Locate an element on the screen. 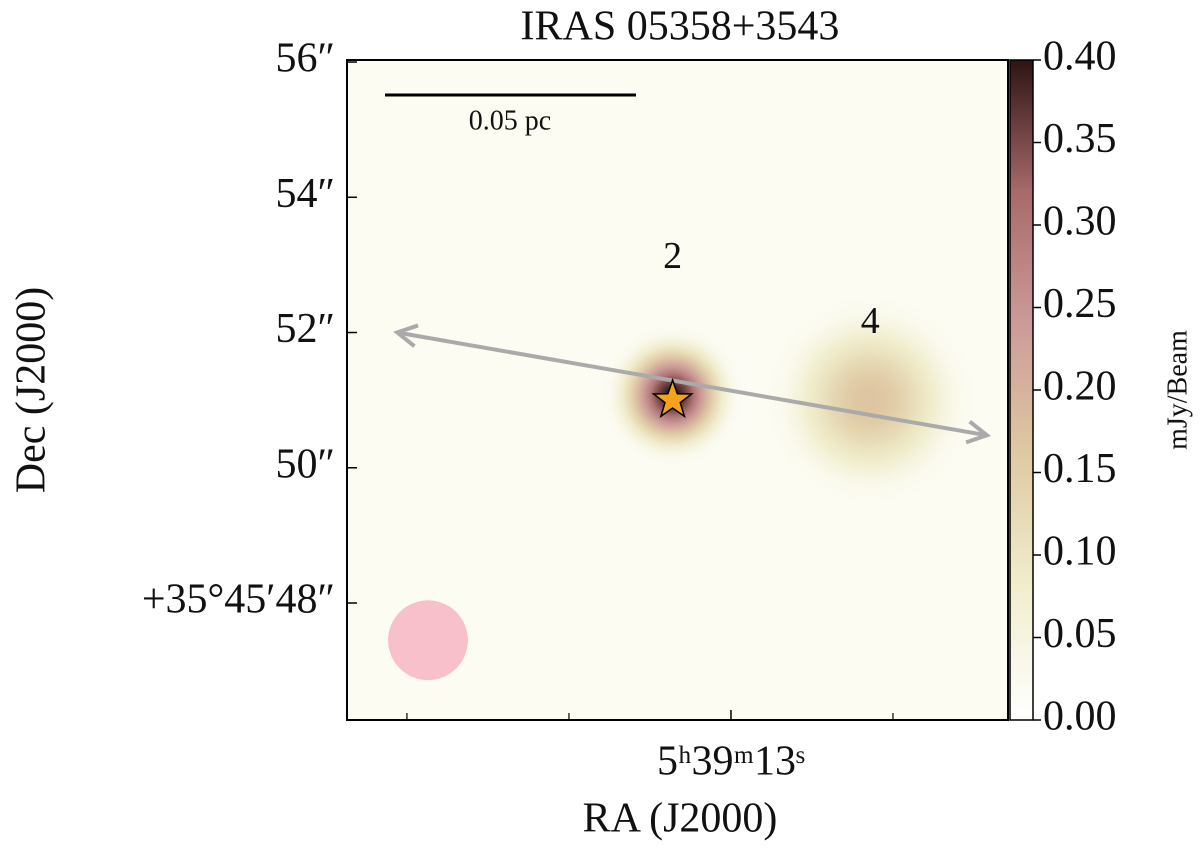 This screenshot has height=853, width=1200. colorbar-tick-label: 0.15 is located at coordinates (1080, 469).